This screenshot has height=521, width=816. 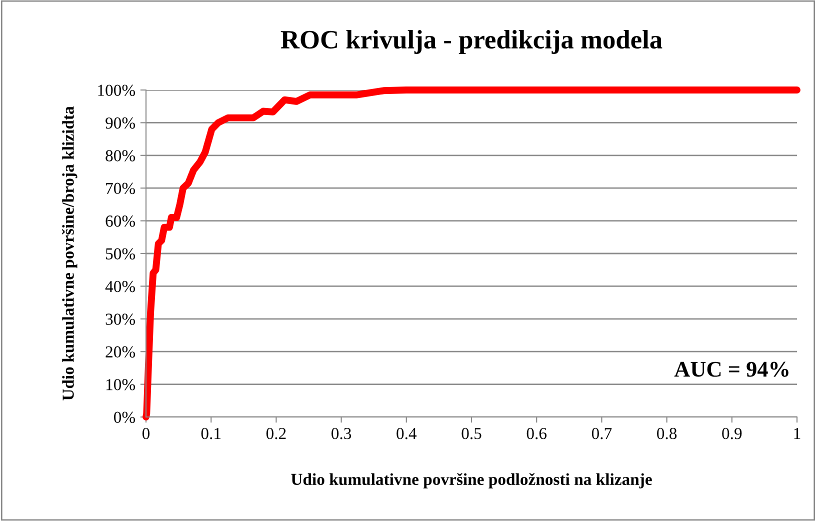 What do you see at coordinates (471, 42) in the screenshot?
I see `chart-title: ROC krivulja - predikcija modela` at bounding box center [471, 42].